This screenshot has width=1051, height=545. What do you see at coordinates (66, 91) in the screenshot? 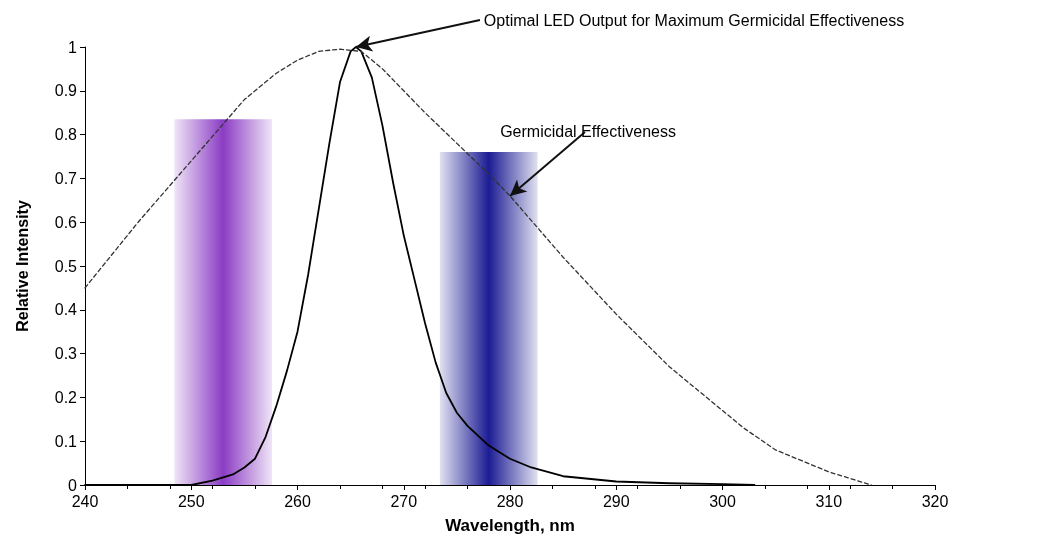
I see `y-tick-label: 0.9` at bounding box center [66, 91].